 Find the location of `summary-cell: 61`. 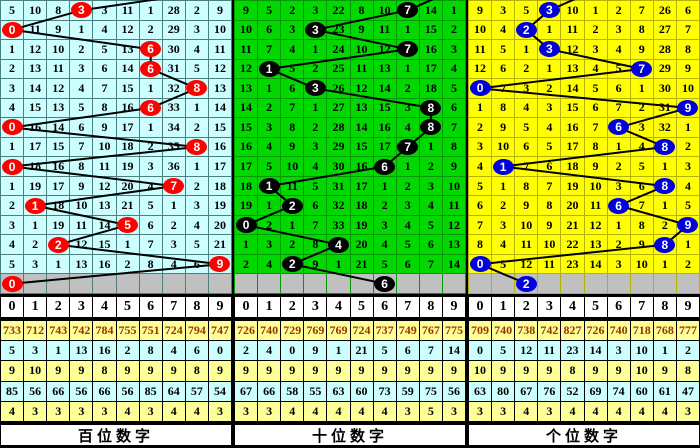

summary-cell: 61 is located at coordinates (664, 391).